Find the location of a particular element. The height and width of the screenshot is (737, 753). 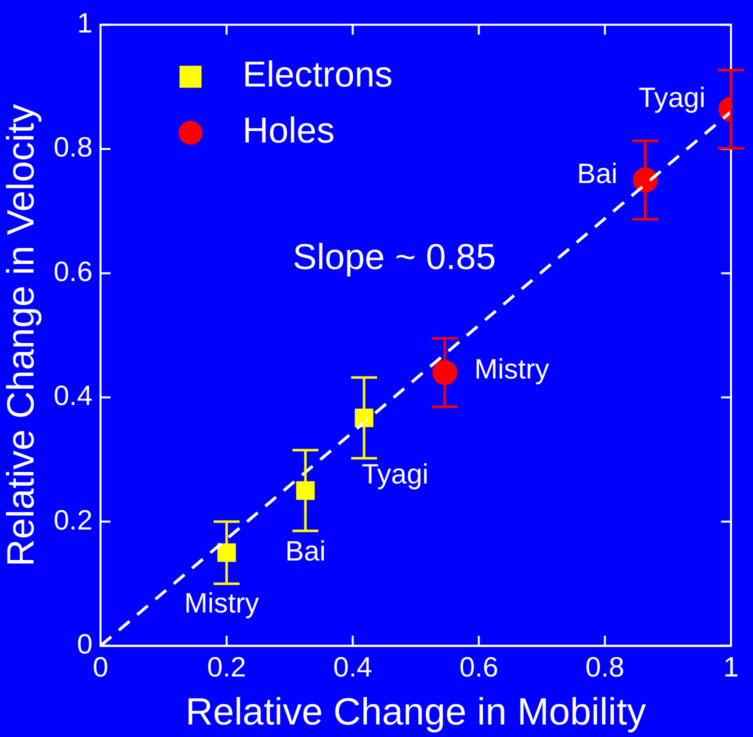

y-tick-label: 0.2 is located at coordinates (73, 520).